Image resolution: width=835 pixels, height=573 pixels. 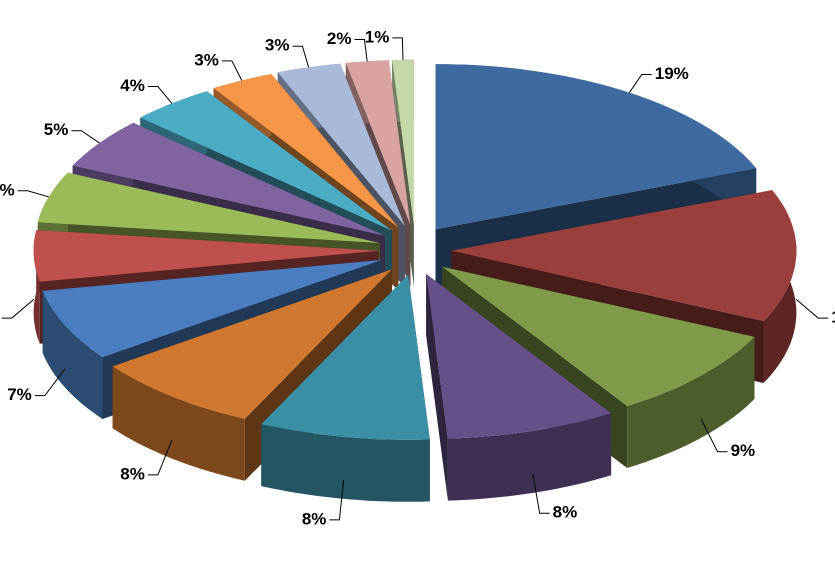 I want to click on data-label: 1%, so click(x=377, y=36).